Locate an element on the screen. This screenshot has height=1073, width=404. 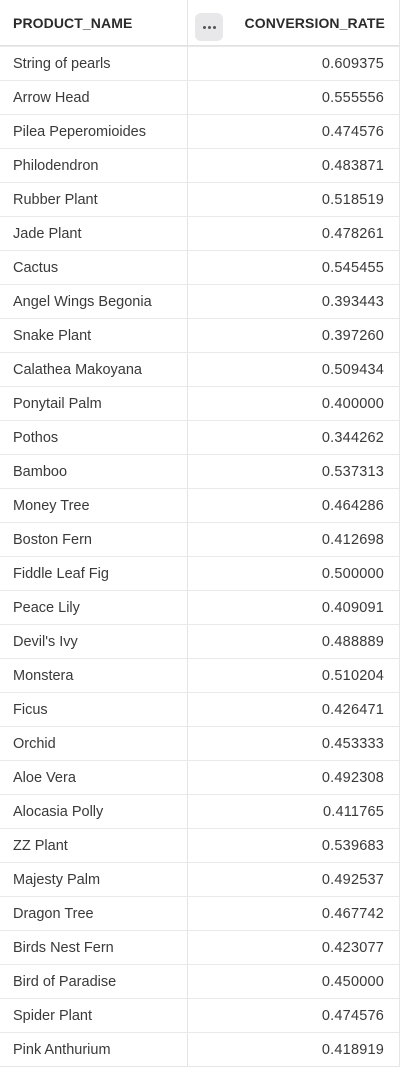
table-row: Snake Plant 0.397260 is located at coordinates (199, 335).